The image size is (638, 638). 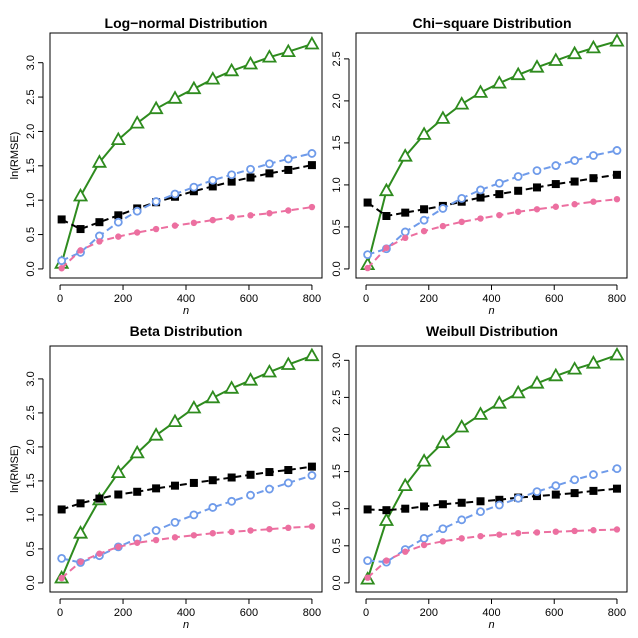 I want to click on y-axis-label: ln(RMSE), so click(x=15, y=469).